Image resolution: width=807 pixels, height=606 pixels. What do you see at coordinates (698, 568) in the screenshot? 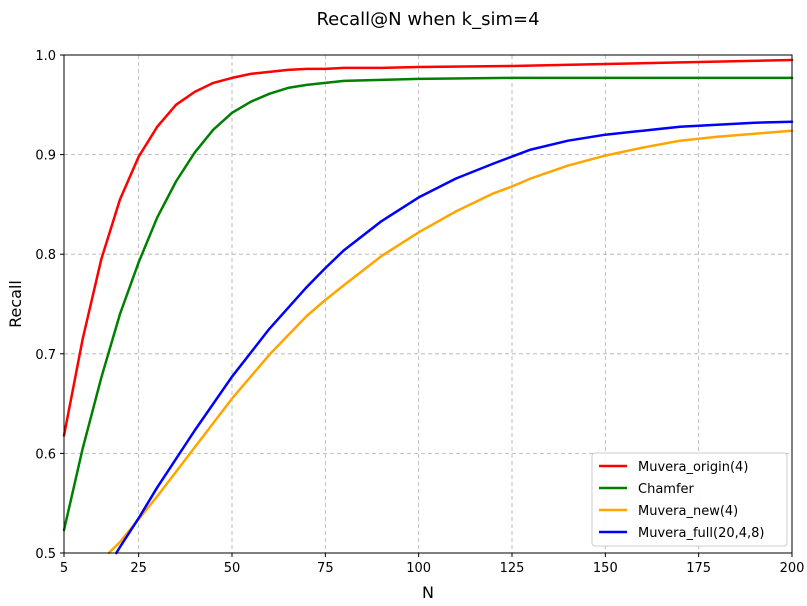
I see `x-tick-label: 175` at bounding box center [698, 568].